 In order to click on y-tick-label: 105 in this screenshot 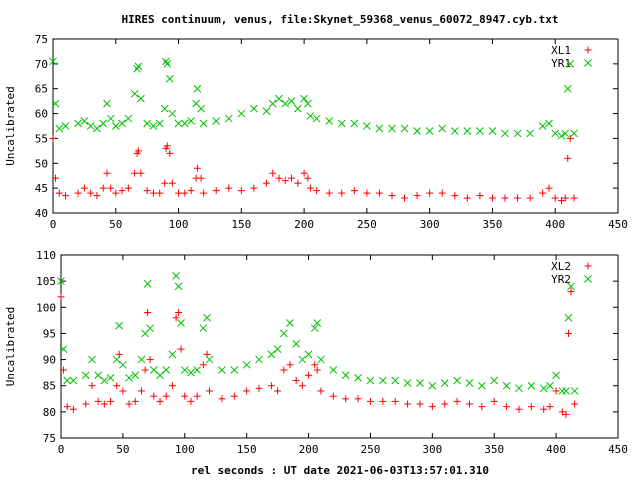, I will do `click(46, 281)`.